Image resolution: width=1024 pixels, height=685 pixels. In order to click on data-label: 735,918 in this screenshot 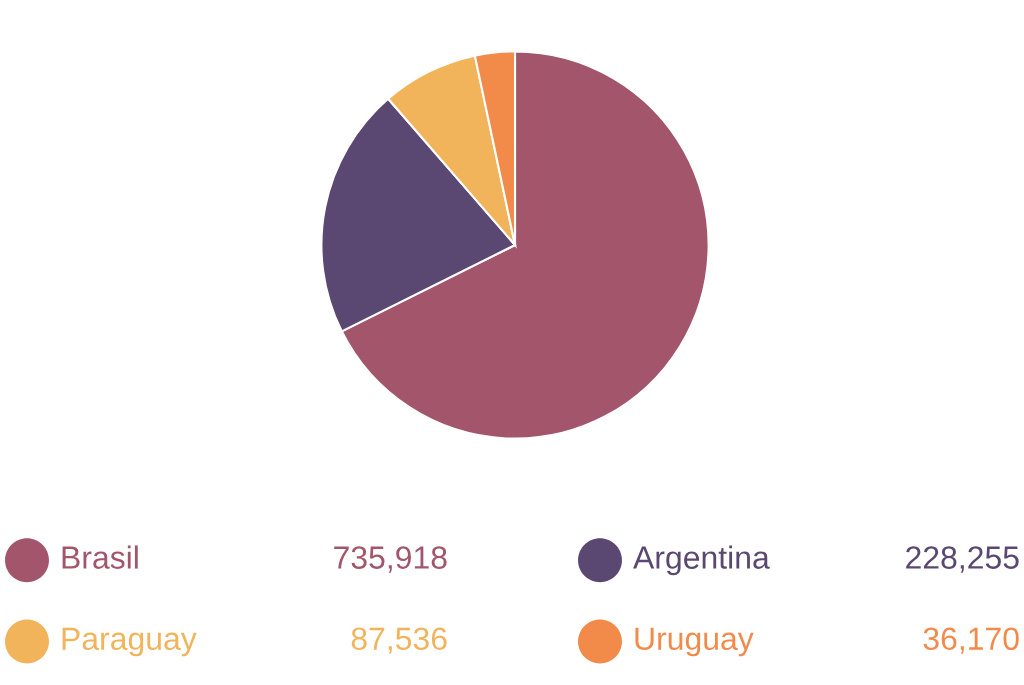, I will do `click(390, 559)`.